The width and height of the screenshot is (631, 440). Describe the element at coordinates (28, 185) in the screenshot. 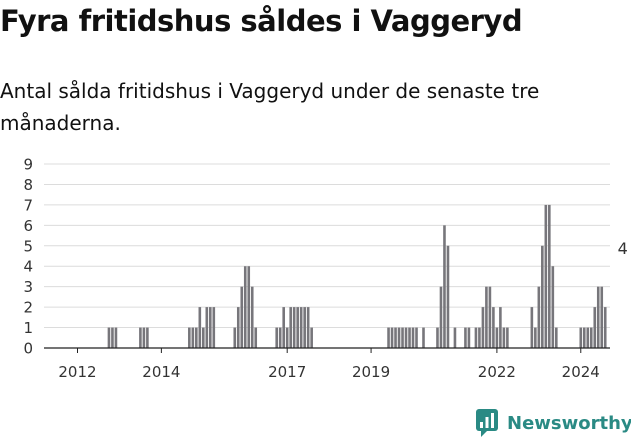

I see `y-tick-label: 8` at that location.